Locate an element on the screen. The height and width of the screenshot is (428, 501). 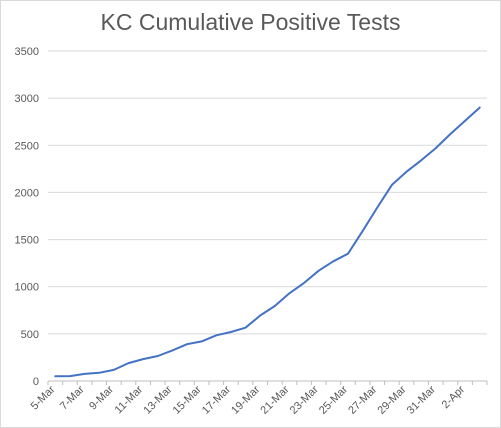
y-tick-label: 0 is located at coordinates (36, 382).